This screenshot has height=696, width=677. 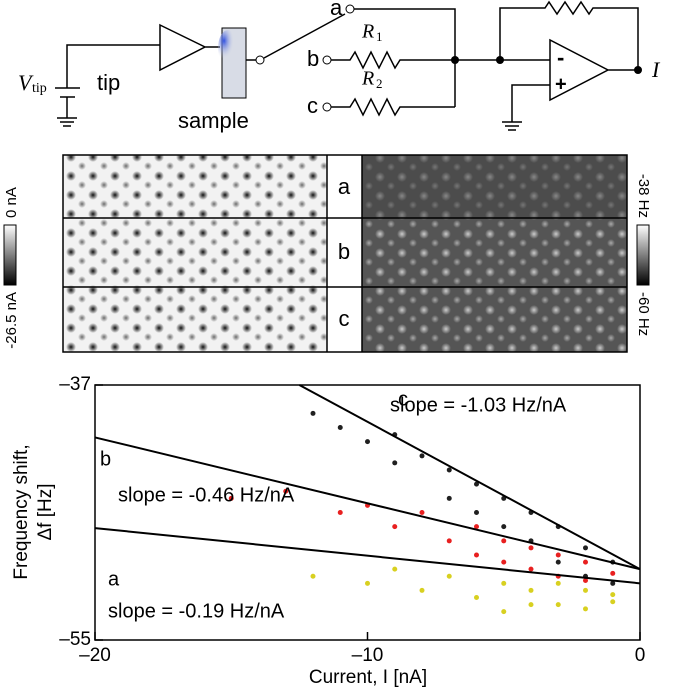 What do you see at coordinates (26, 82) in the screenshot?
I see `v-label: V` at bounding box center [26, 82].